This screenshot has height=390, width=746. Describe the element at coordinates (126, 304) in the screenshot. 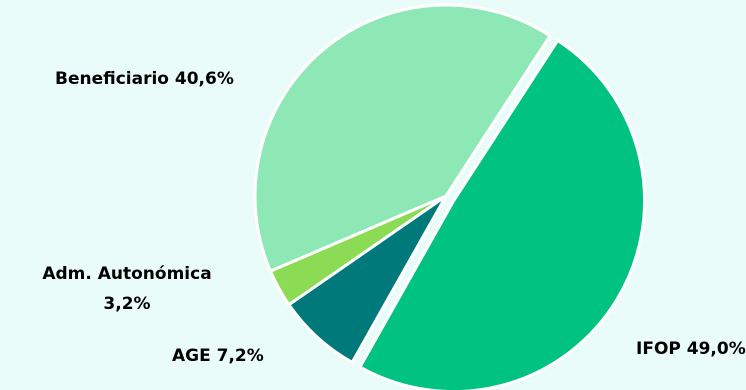

I see `label-adm-autonomica-value: 3,2%` at that location.